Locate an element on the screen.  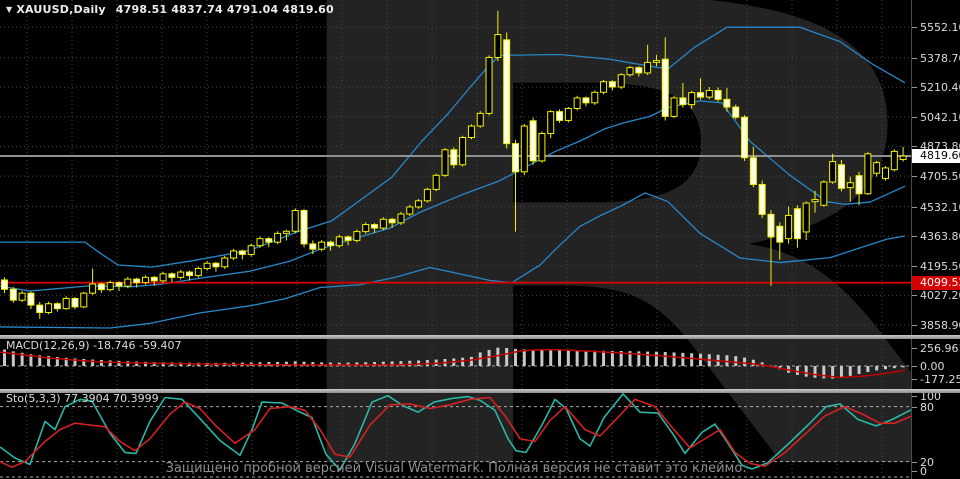
price-axis-label: 5378.70 is located at coordinates (940, 58).